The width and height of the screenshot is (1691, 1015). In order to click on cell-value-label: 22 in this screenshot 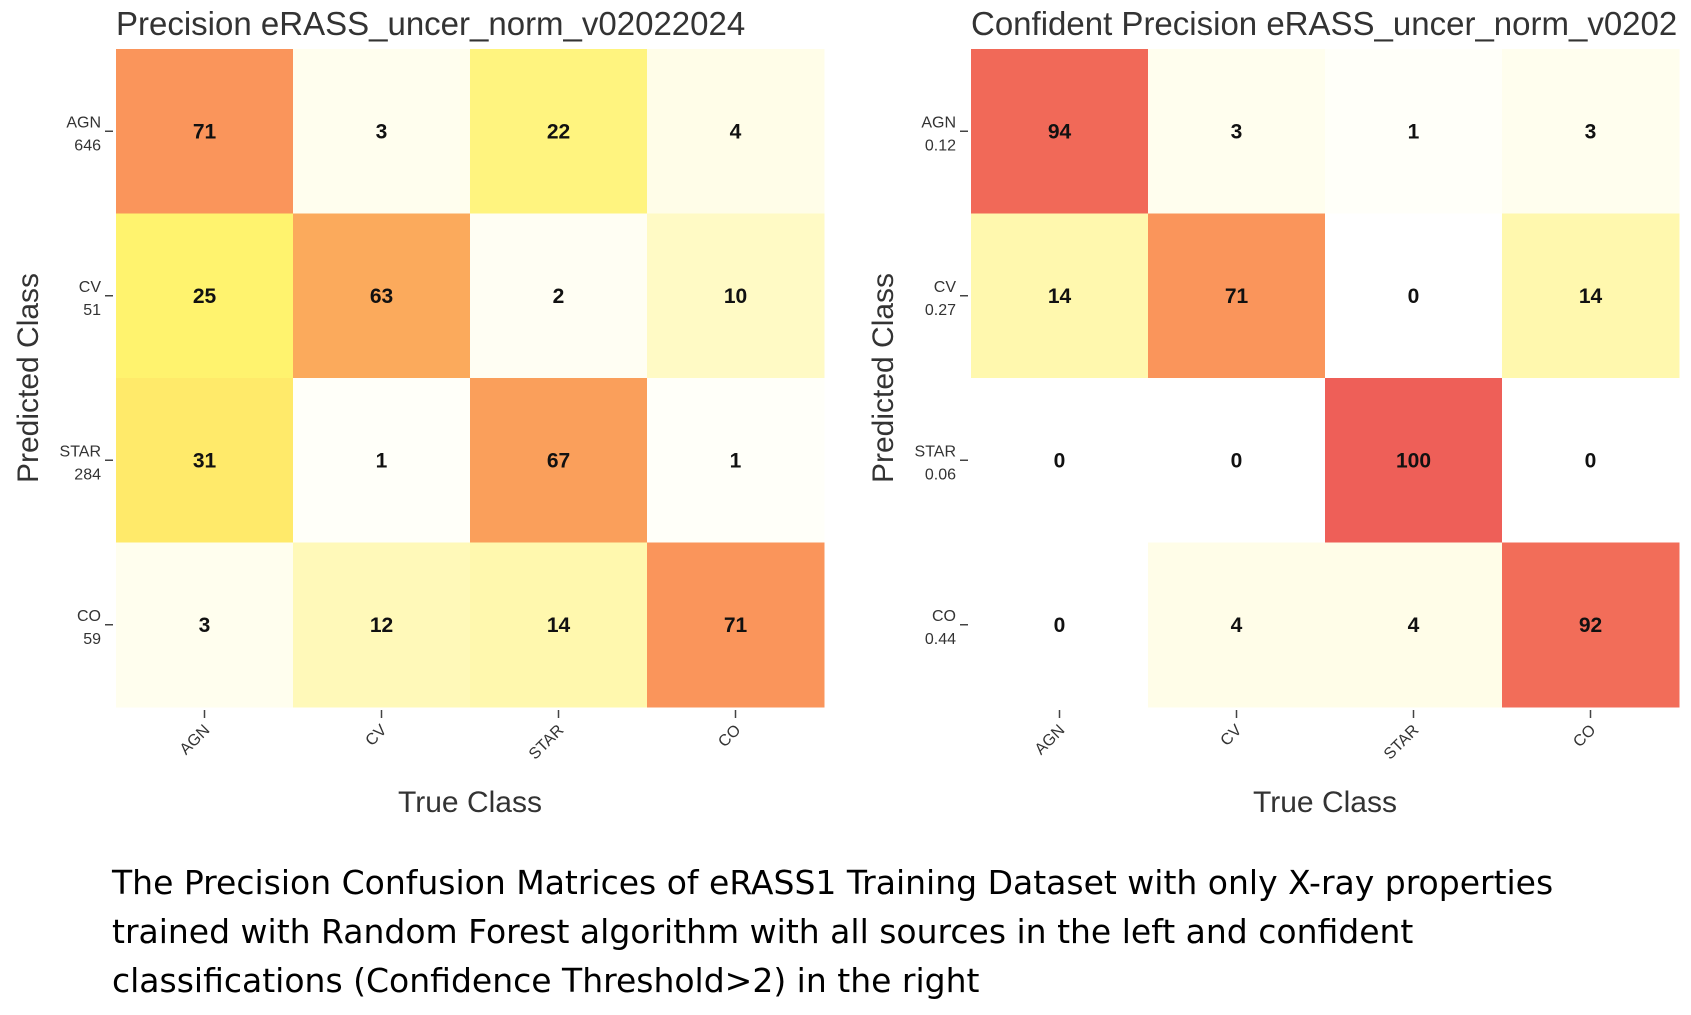, I will do `click(558, 131)`.